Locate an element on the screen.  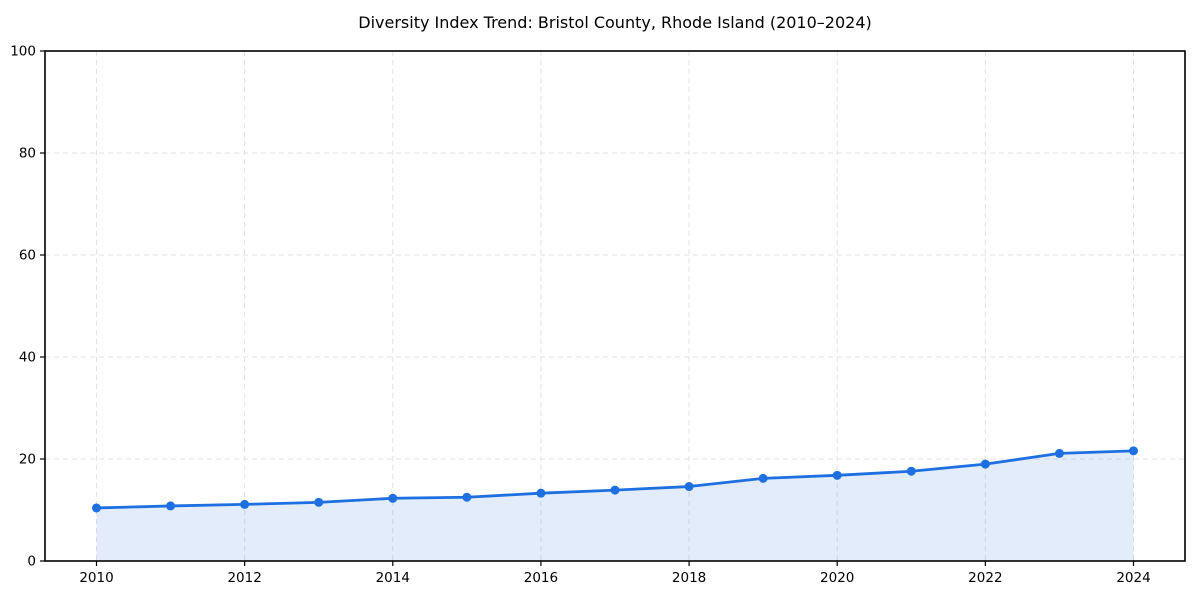
x-tick-label: 2022 is located at coordinates (985, 578).